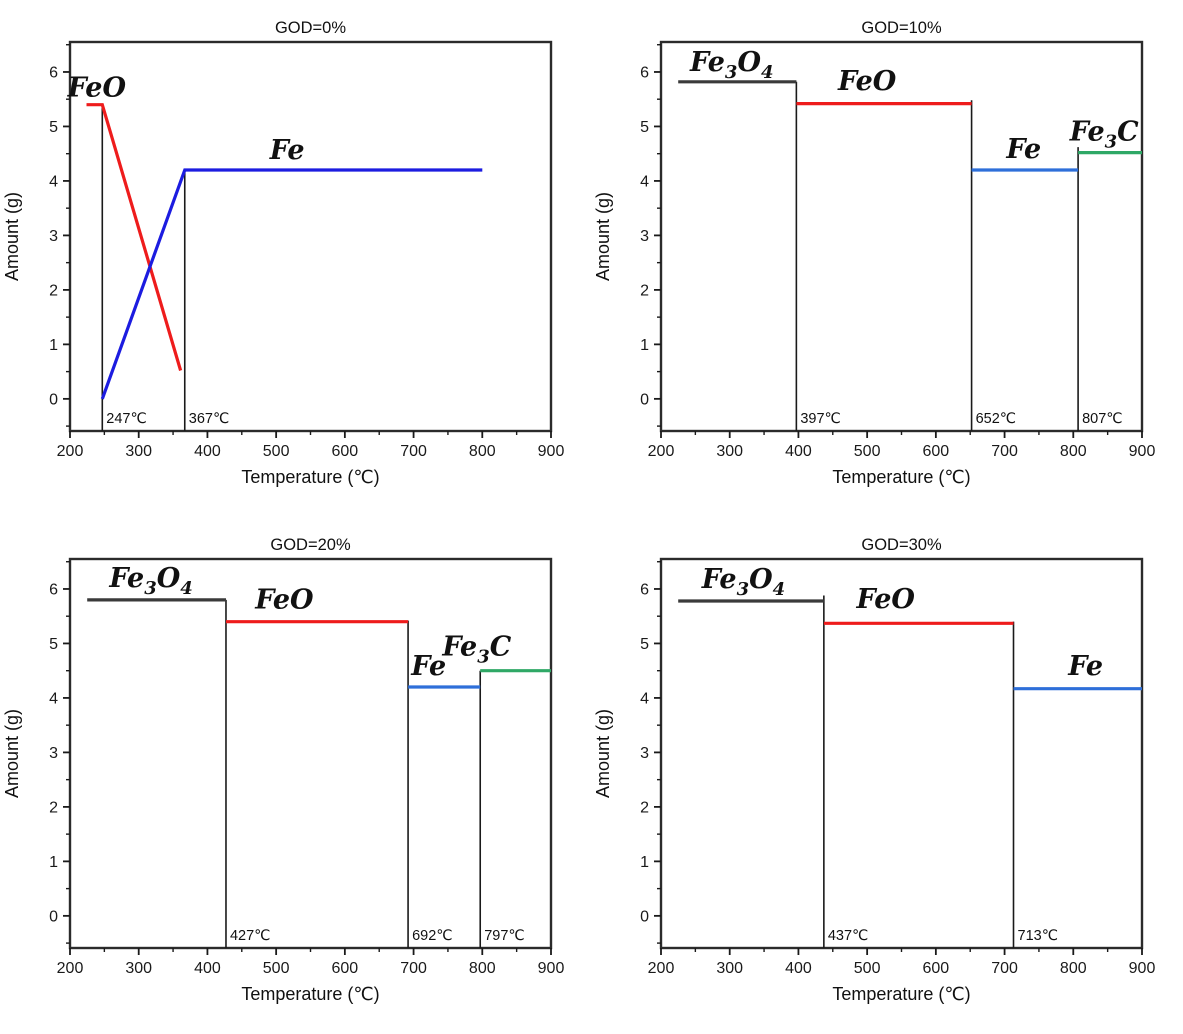  What do you see at coordinates (848, 936) in the screenshot?
I see `transition-temp-label: 437℃` at bounding box center [848, 936].